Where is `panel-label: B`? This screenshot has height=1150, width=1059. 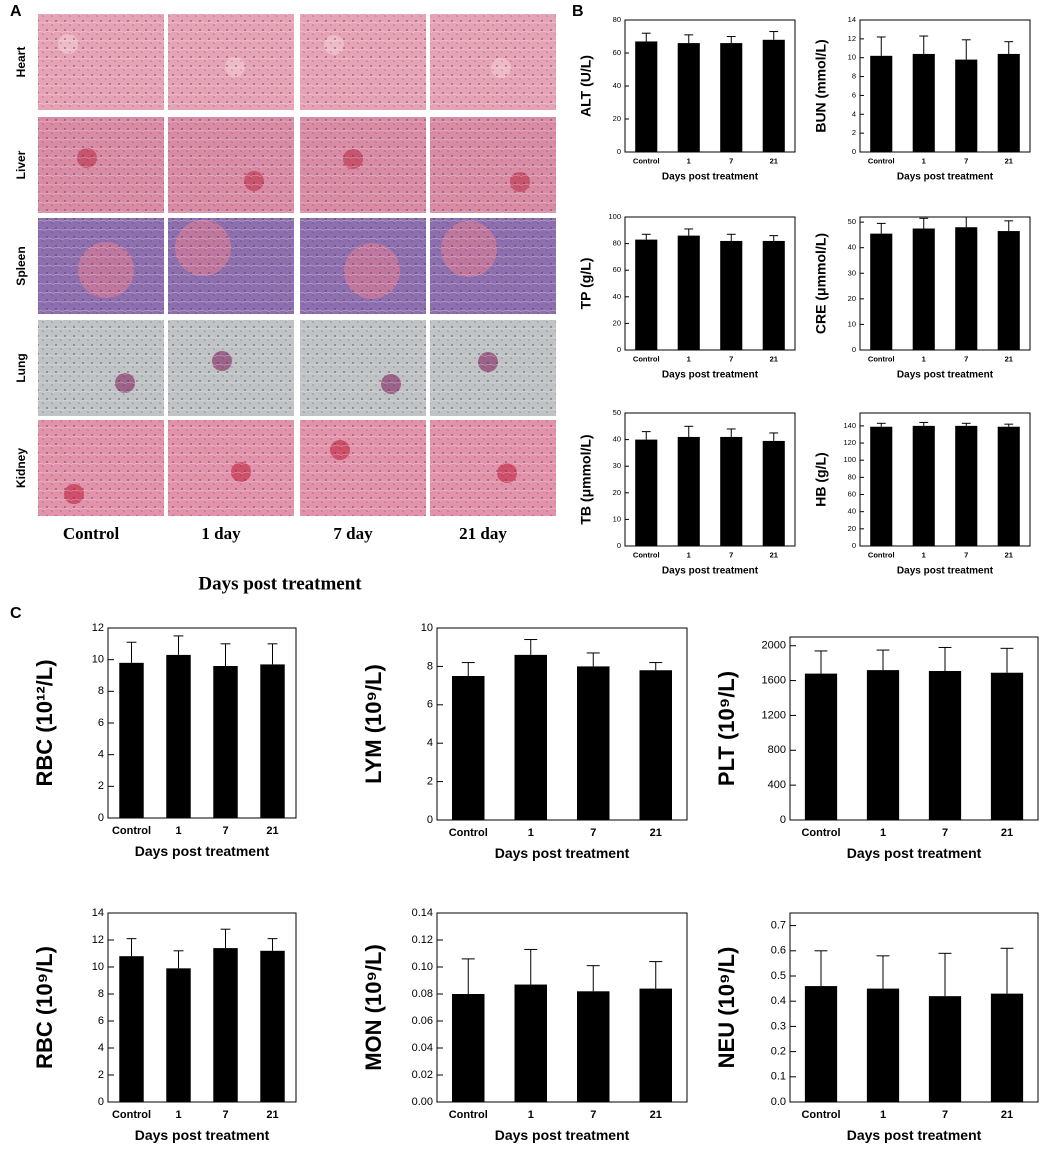
panel-label: B is located at coordinates (578, 11).